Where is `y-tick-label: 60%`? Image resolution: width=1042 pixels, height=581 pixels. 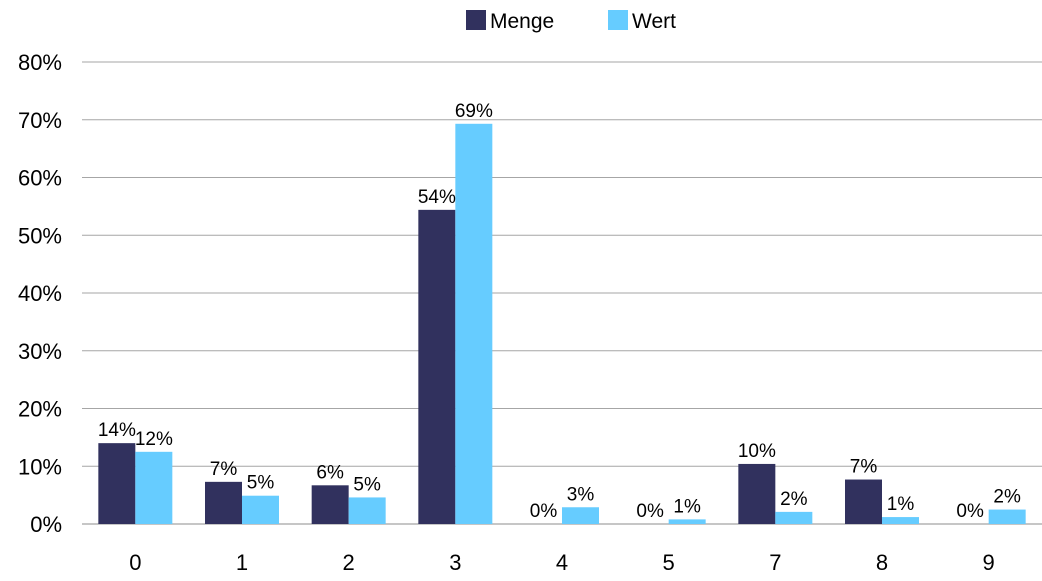 y-tick-label: 60% is located at coordinates (40, 178).